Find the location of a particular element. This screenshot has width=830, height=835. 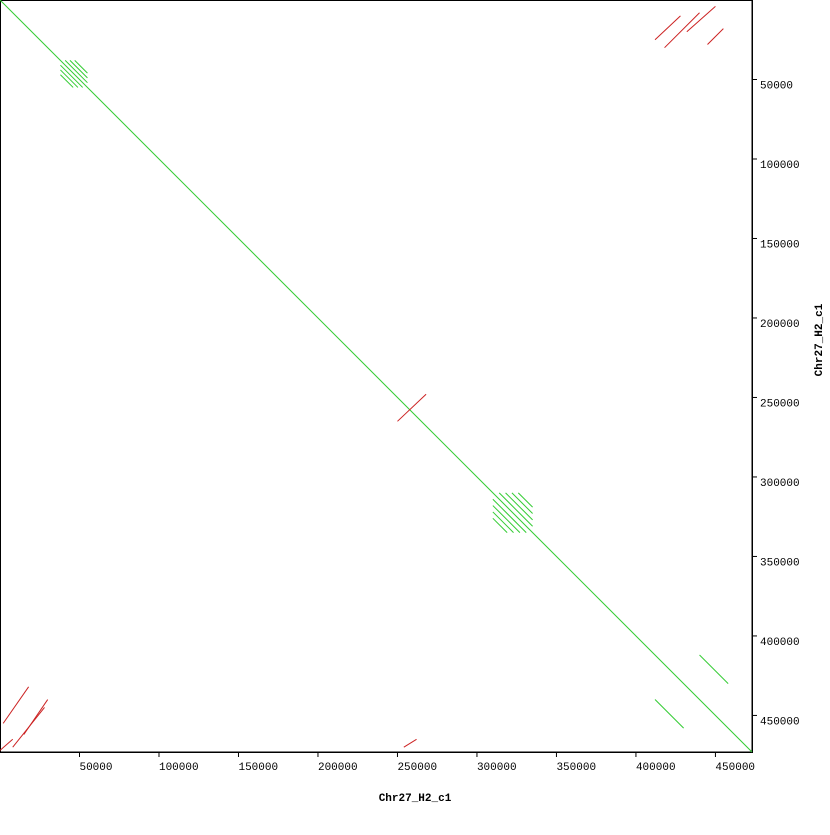

x-tick-label: 400000 is located at coordinates (656, 768).